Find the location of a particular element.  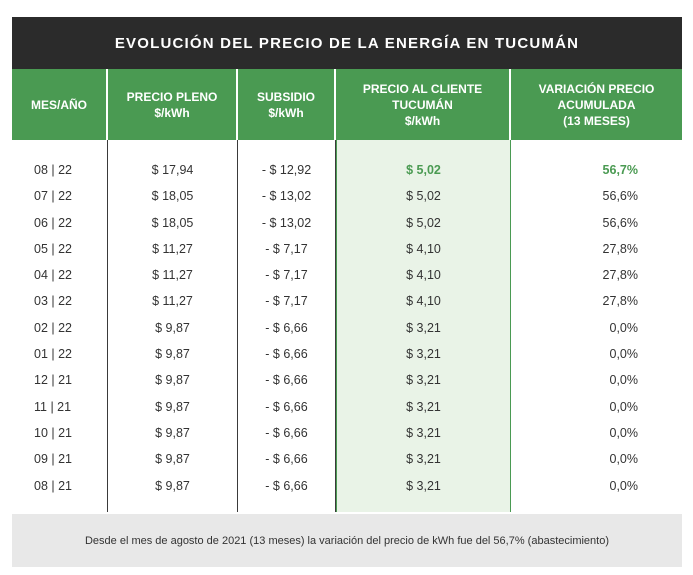

header-line: PRECIO AL CLIENTE is located at coordinates (422, 88).